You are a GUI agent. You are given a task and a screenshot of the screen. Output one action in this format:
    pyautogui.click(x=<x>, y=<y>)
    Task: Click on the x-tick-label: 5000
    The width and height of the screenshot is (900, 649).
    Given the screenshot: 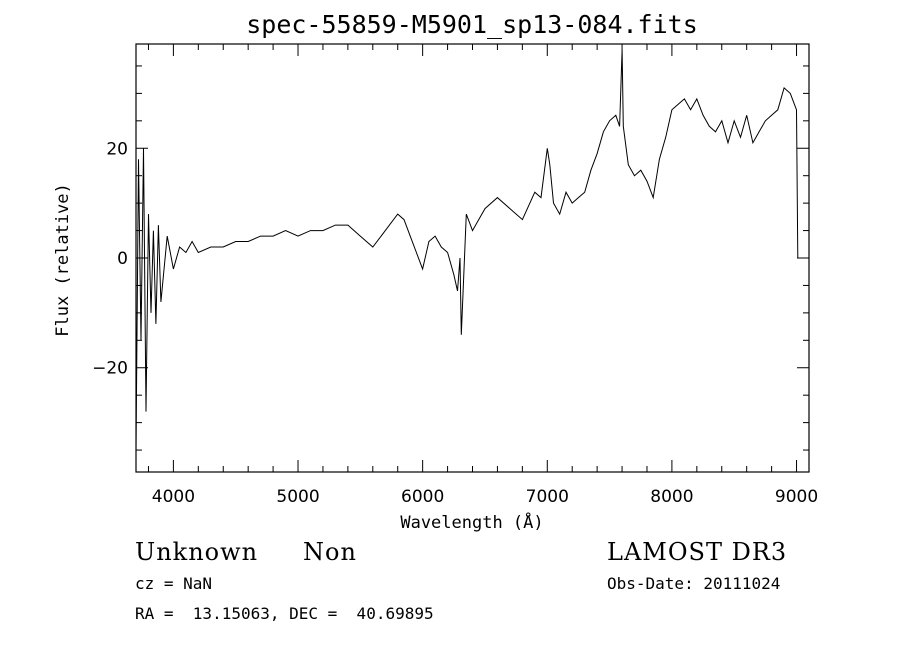 What is the action you would take?
    pyautogui.click(x=297, y=497)
    